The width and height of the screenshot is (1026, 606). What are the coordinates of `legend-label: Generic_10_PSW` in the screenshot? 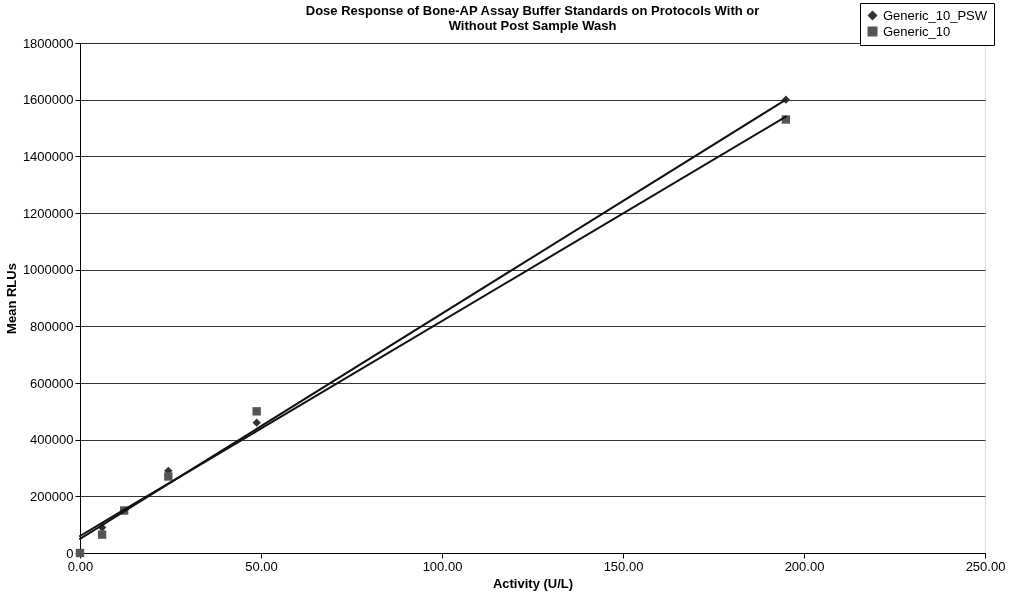 It's located at (935, 15).